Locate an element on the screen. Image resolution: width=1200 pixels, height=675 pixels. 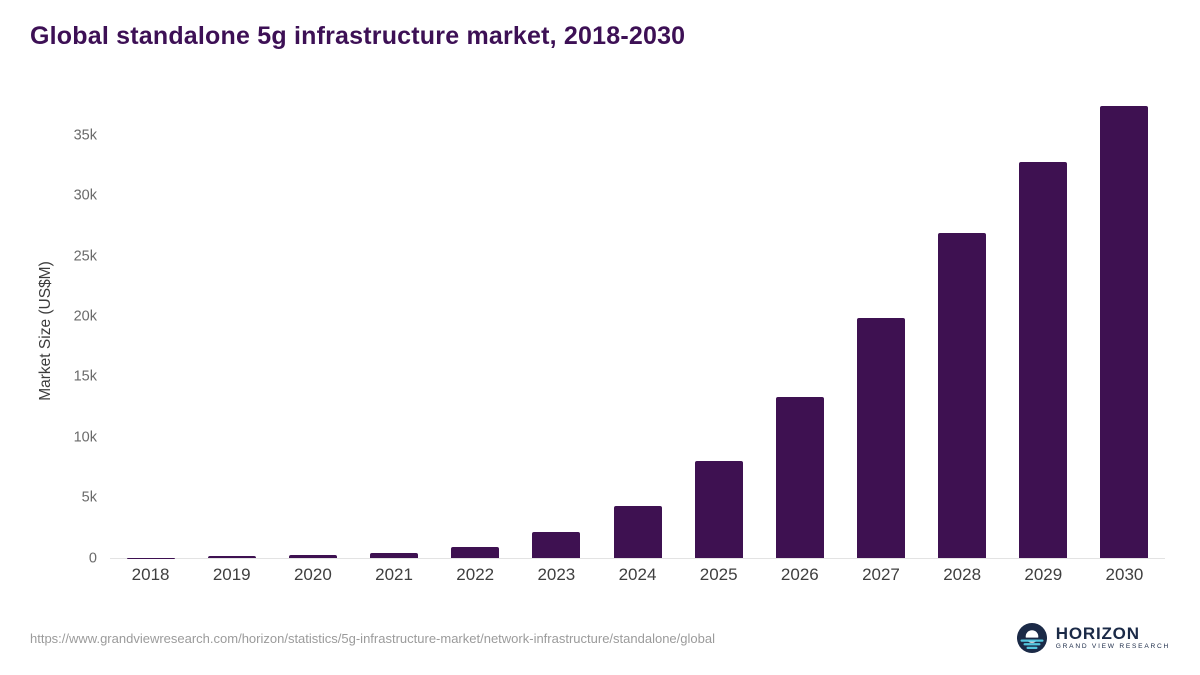
y-tick-label-20k: 20k is located at coordinates (85, 316).